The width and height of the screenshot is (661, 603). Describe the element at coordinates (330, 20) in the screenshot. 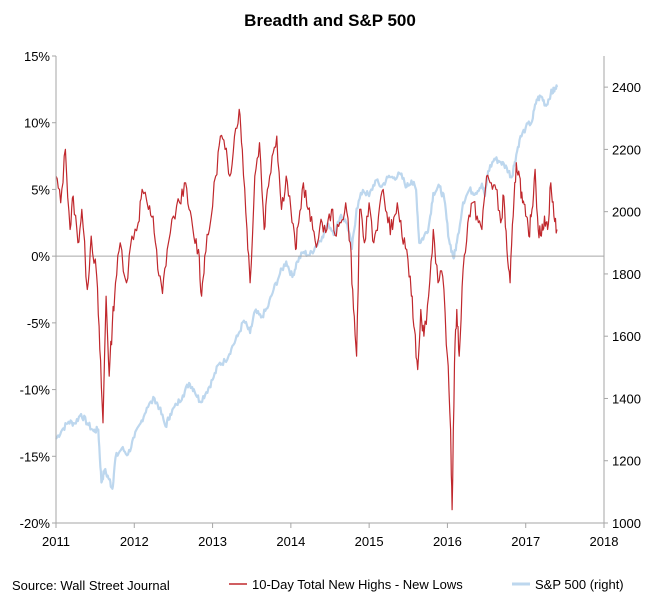

I see `chart-title: Breadth and S&P 500` at that location.